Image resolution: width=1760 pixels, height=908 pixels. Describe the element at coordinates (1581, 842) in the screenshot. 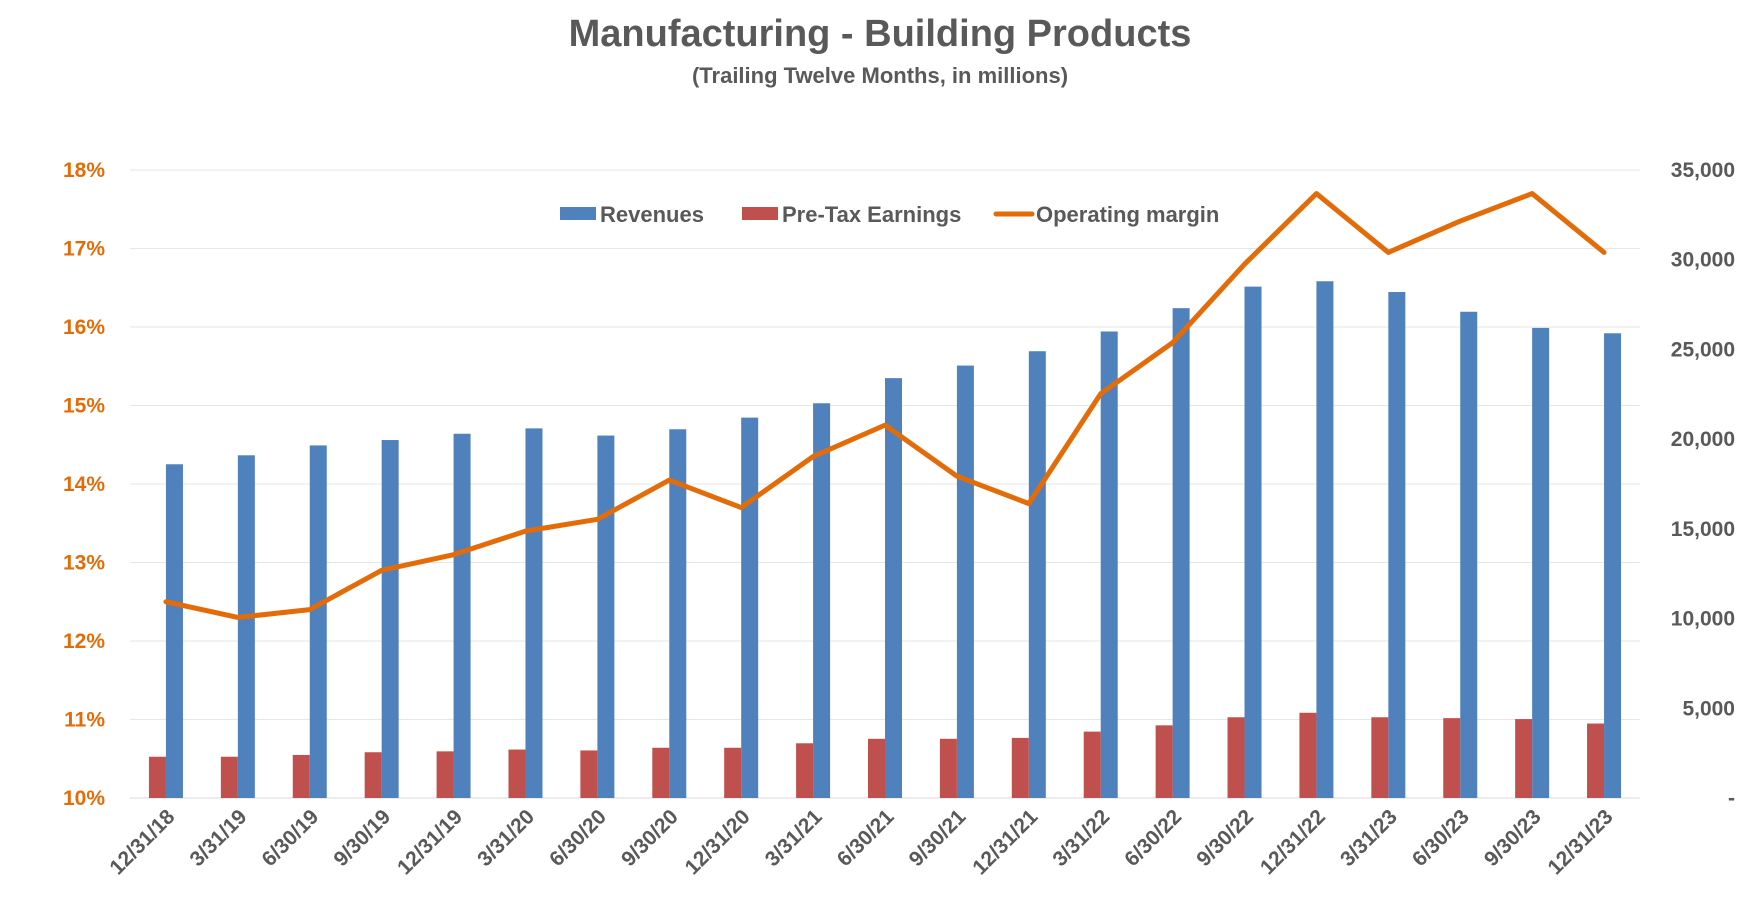

I see `x-axis-tick-label: 12/31/23` at that location.